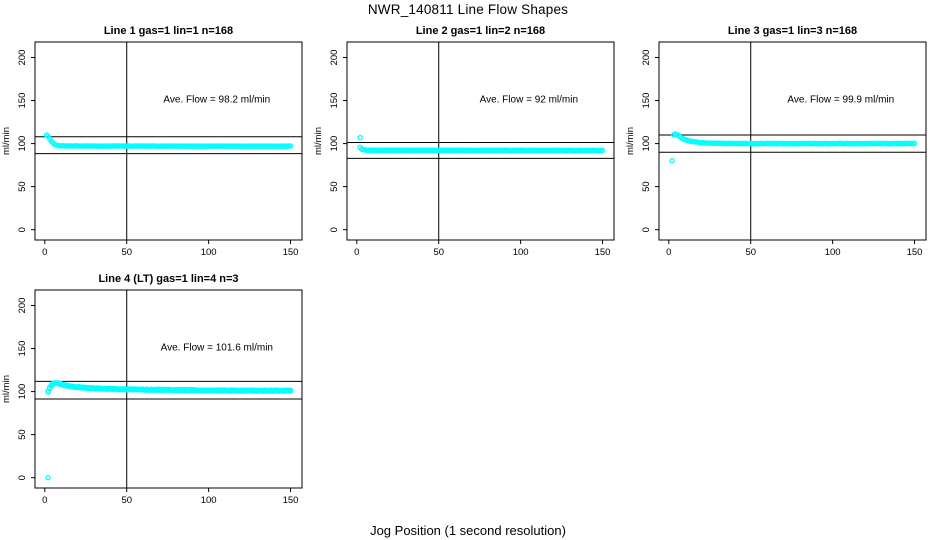  What do you see at coordinates (480, 31) in the screenshot?
I see `panel-title: Line 2 gas=1 lin=2 n=168` at bounding box center [480, 31].